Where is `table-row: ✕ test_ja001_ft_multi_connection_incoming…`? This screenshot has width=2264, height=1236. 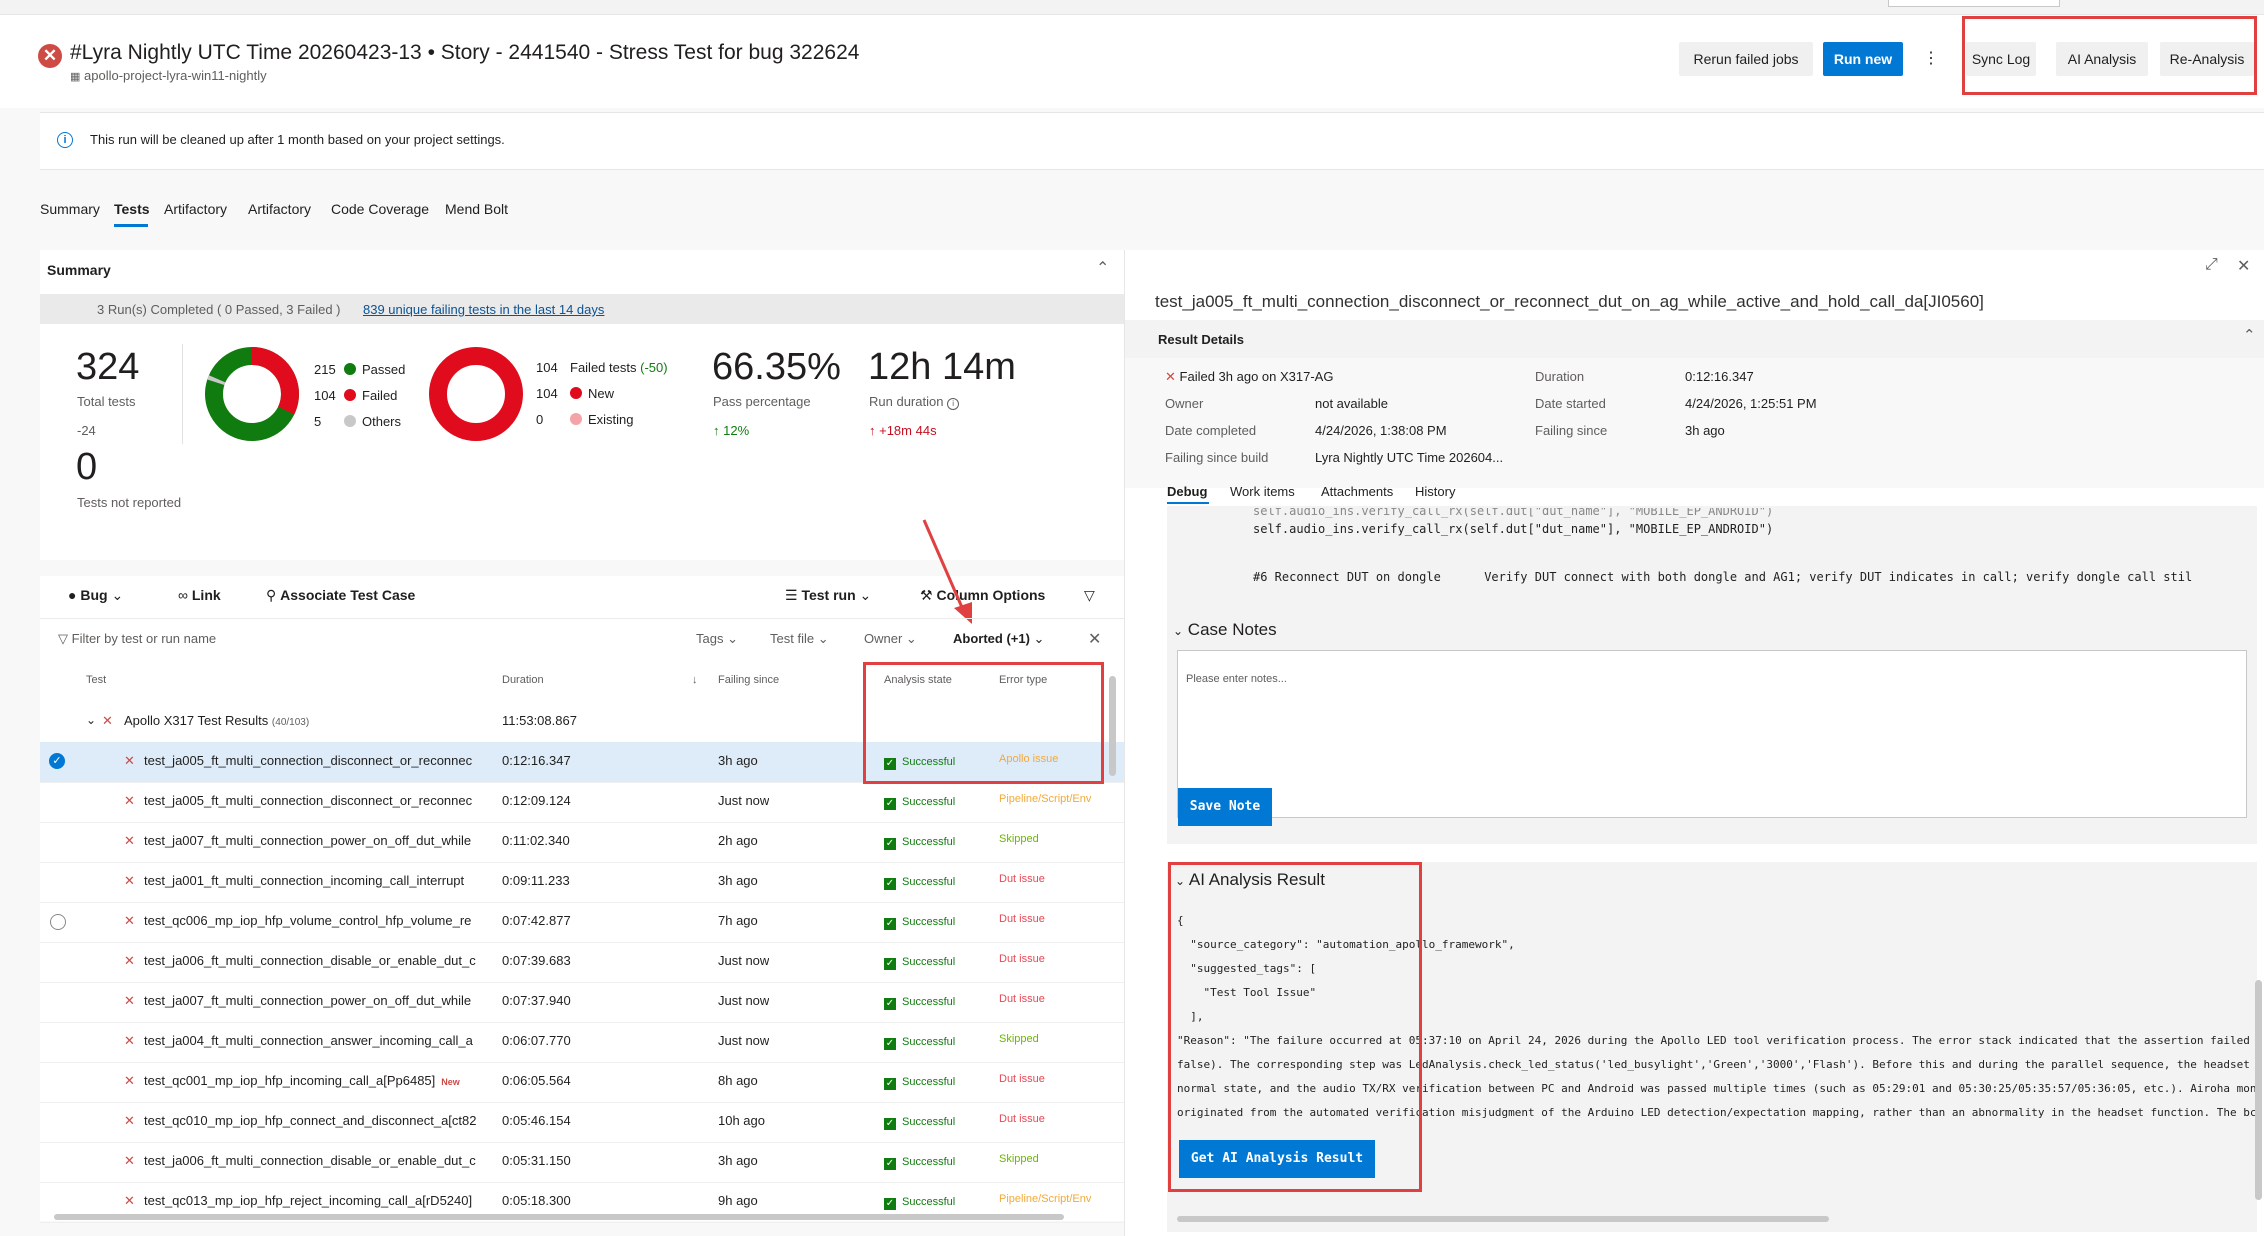 table-row: ✕ test_ja001_ft_multi_connection_incoming… is located at coordinates (582, 882).